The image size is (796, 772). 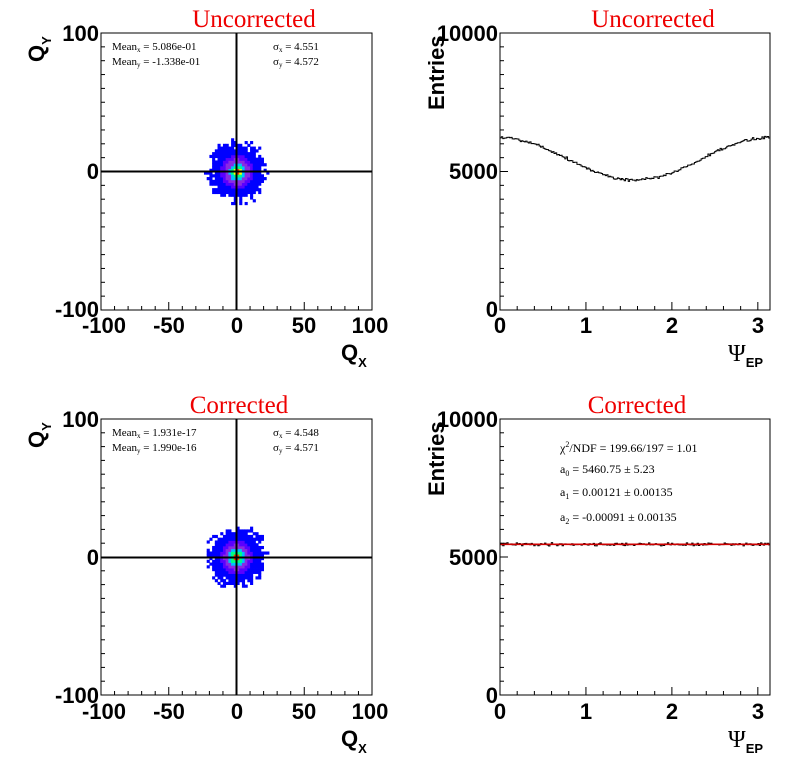 What do you see at coordinates (616, 493) in the screenshot?
I see `fit-a1: a1 = 0.00121 ± 0.00135` at bounding box center [616, 493].